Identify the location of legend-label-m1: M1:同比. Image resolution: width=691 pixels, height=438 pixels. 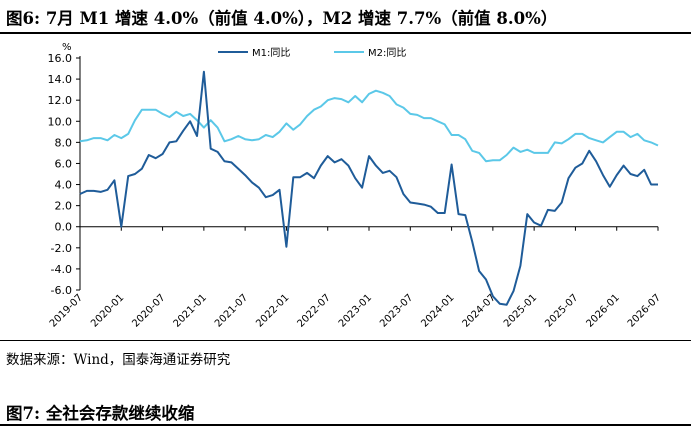
(271, 53).